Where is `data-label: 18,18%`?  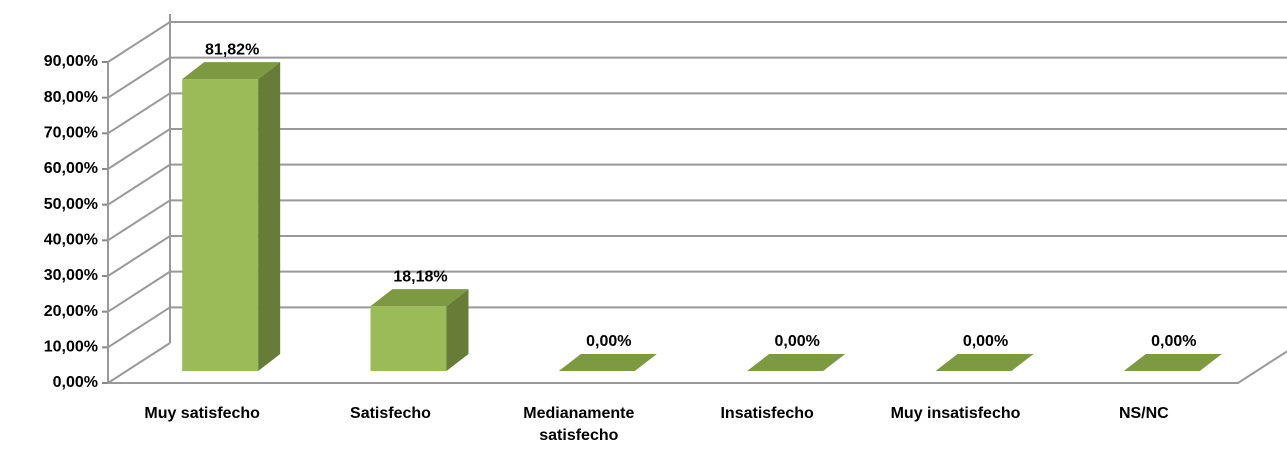
data-label: 18,18% is located at coordinates (420, 276).